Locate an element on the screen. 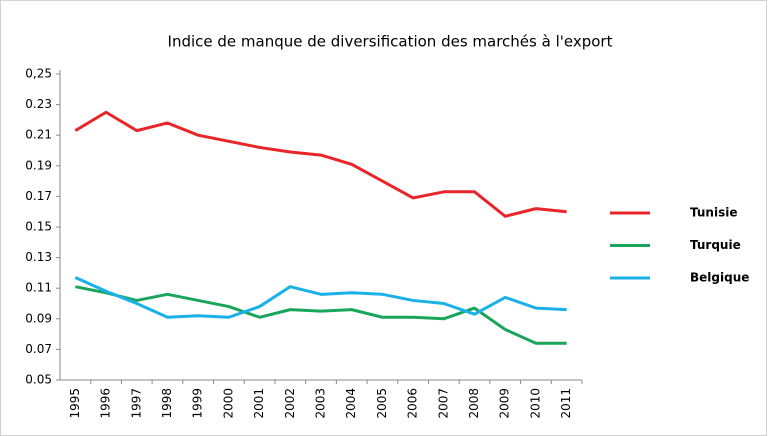  y-tick-label: 0.13 is located at coordinates (38, 257).